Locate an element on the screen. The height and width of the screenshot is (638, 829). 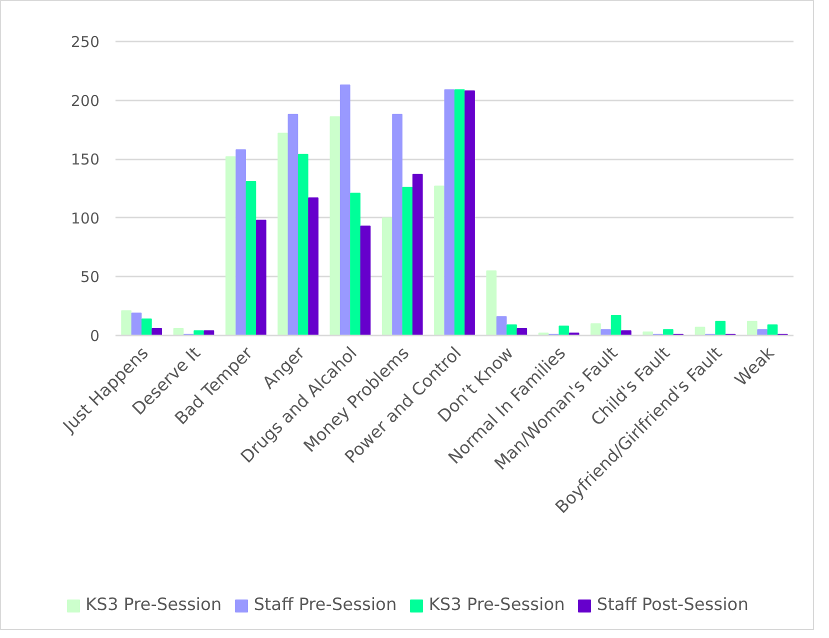
y-tick-label: 100 is located at coordinates (85, 218).